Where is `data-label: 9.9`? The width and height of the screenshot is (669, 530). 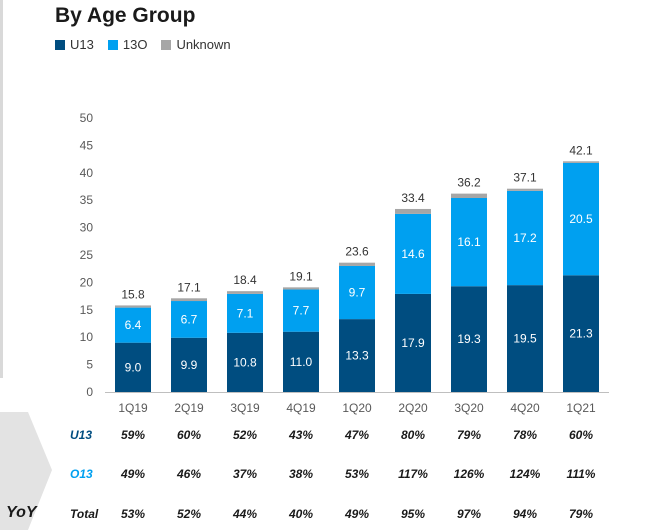 data-label: 9.9 is located at coordinates (189, 365).